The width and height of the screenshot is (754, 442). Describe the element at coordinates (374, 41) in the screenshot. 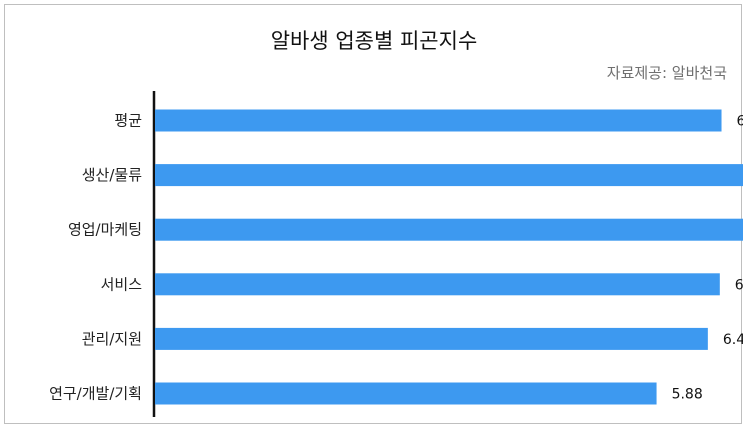

I see `chart-title: 알바생 업종별 피곤지수` at that location.